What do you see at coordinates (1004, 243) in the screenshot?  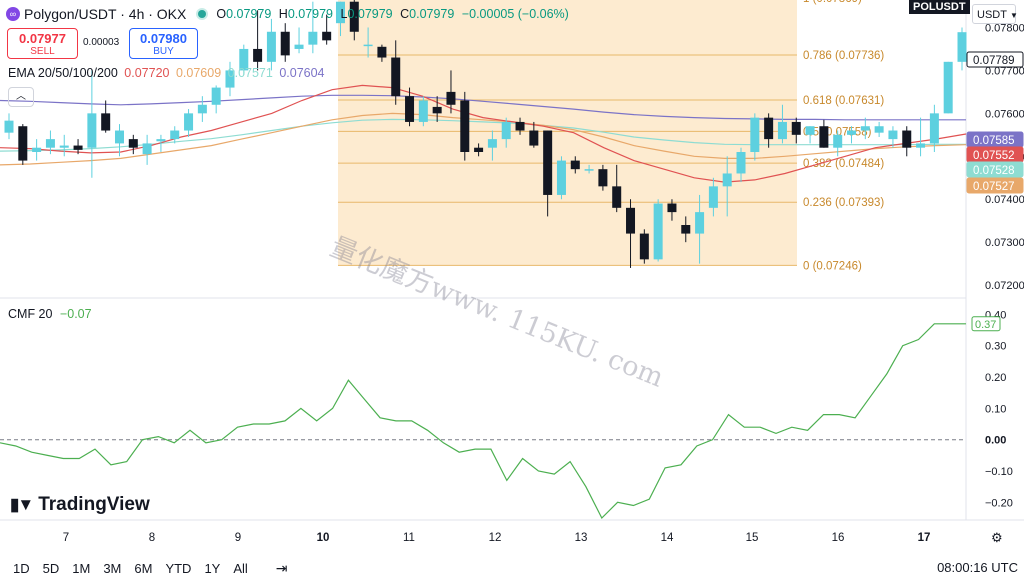 I see `price-axis-tick: 0.07300` at bounding box center [1004, 243].